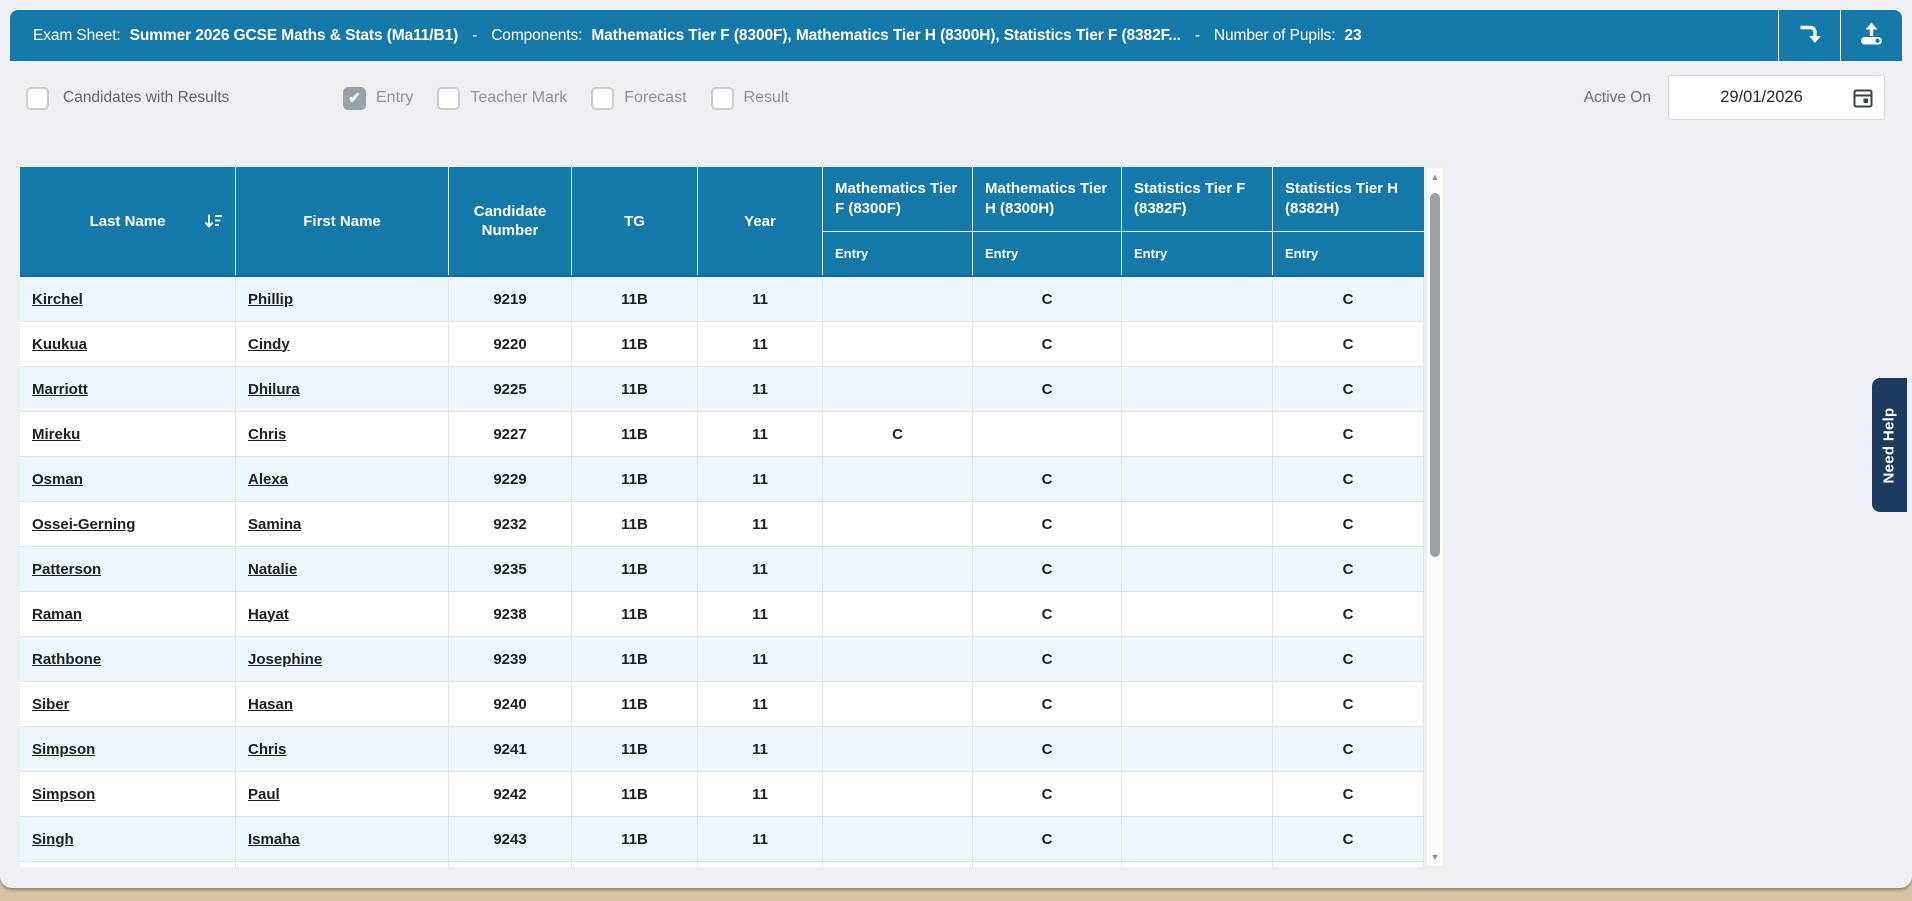 The height and width of the screenshot is (901, 1912). Describe the element at coordinates (60, 389) in the screenshot. I see `last-name-link: Marriott` at that location.